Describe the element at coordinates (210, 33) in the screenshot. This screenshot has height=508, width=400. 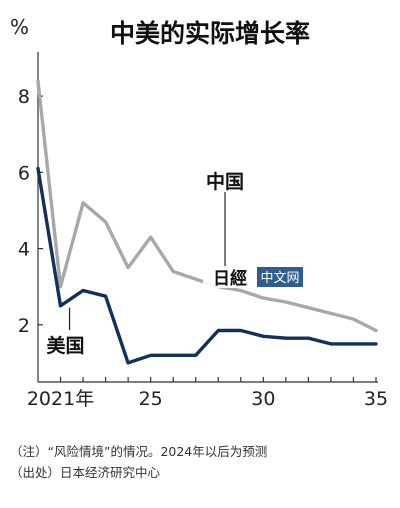
I see `chart-title: 中美的实际增长率` at that location.